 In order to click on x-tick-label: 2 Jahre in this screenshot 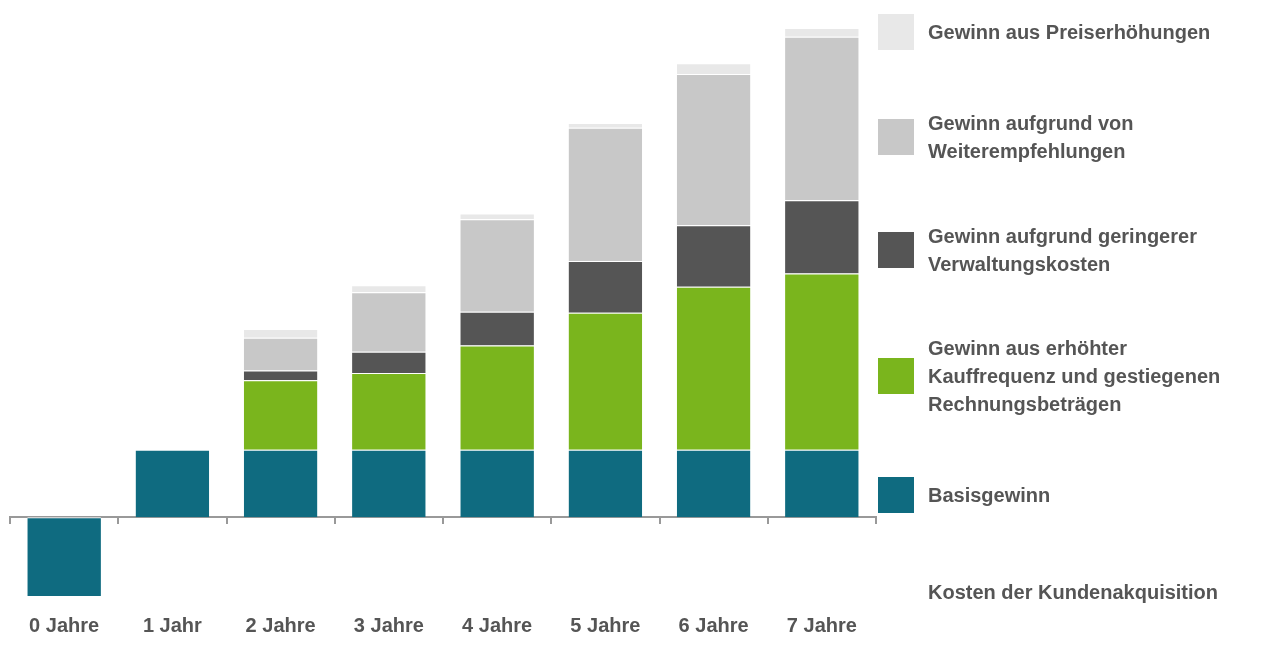, I will do `click(280, 624)`.